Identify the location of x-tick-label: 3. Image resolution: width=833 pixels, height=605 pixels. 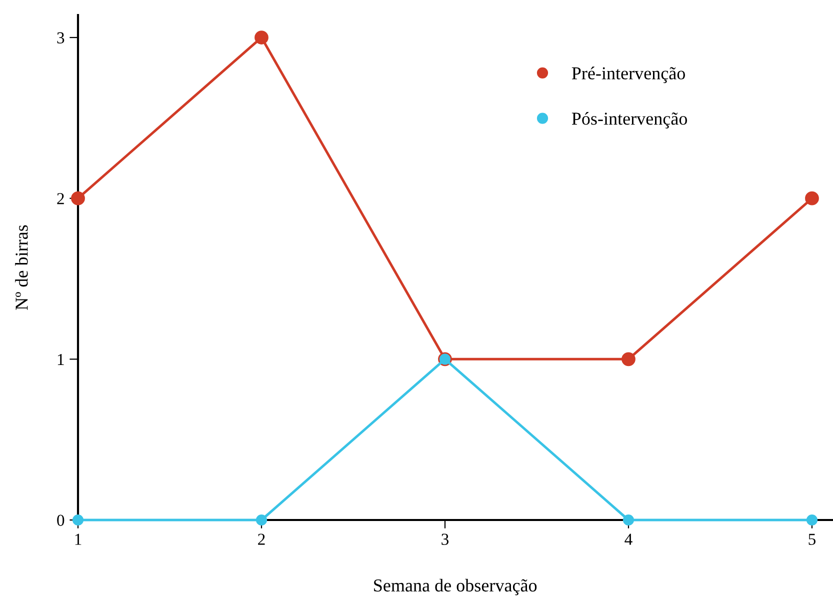
(445, 539).